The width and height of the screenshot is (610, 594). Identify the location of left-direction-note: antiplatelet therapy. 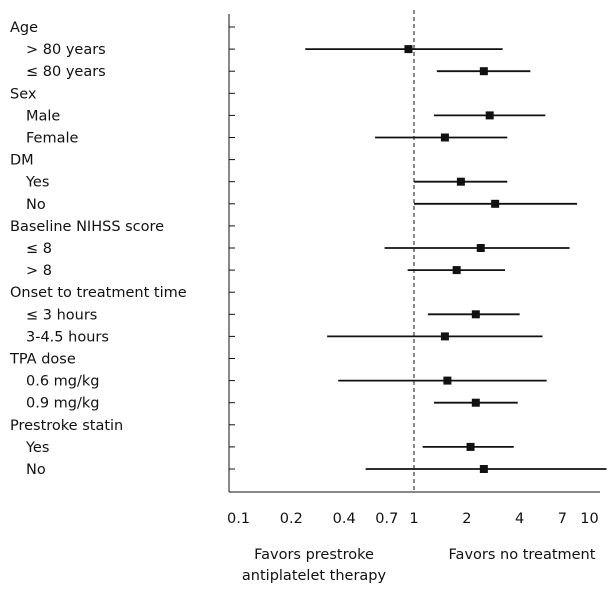
(314, 576).